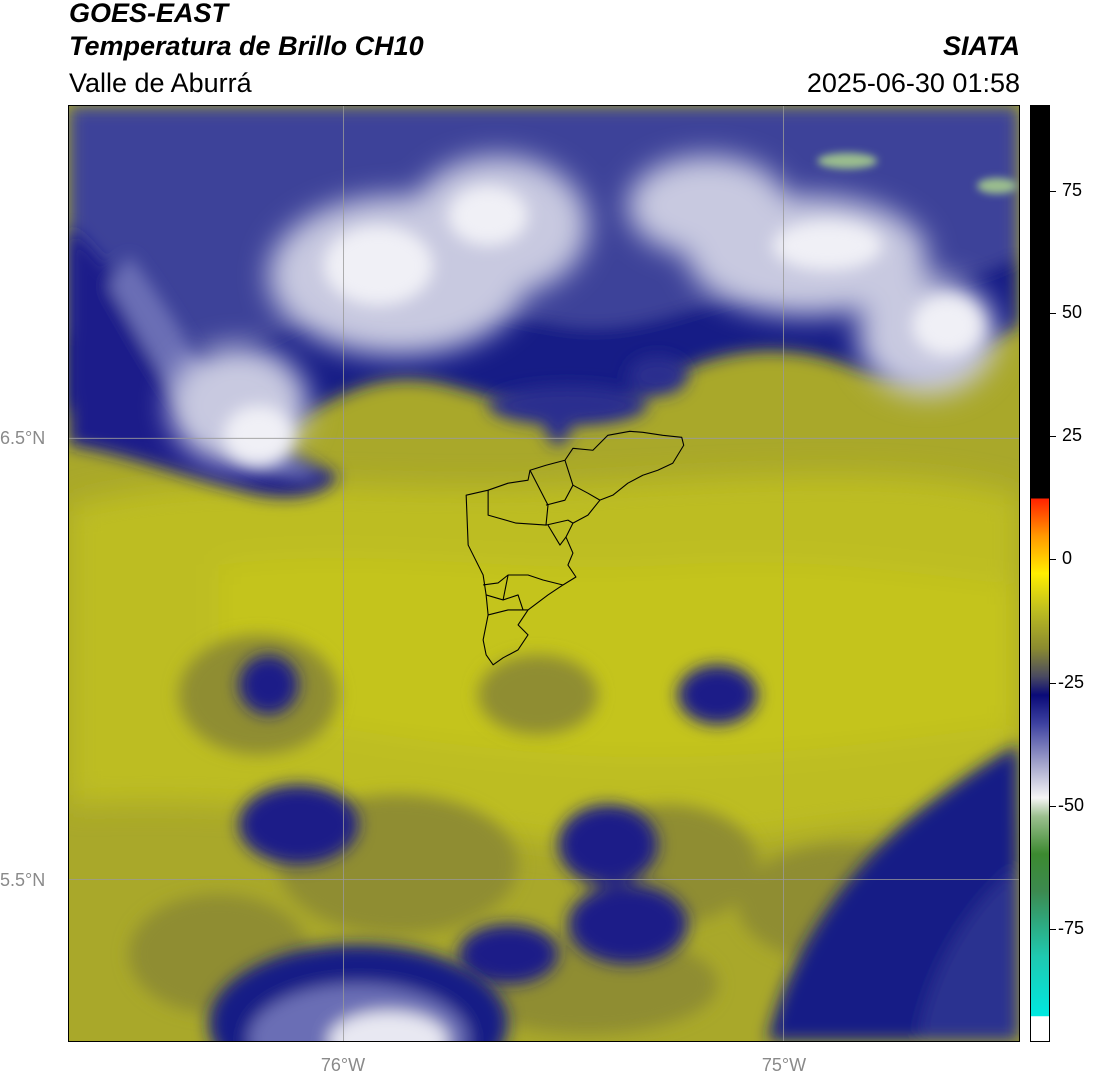 This screenshot has height=1078, width=1094. What do you see at coordinates (981, 46) in the screenshot?
I see `organization-label: SIATA` at bounding box center [981, 46].